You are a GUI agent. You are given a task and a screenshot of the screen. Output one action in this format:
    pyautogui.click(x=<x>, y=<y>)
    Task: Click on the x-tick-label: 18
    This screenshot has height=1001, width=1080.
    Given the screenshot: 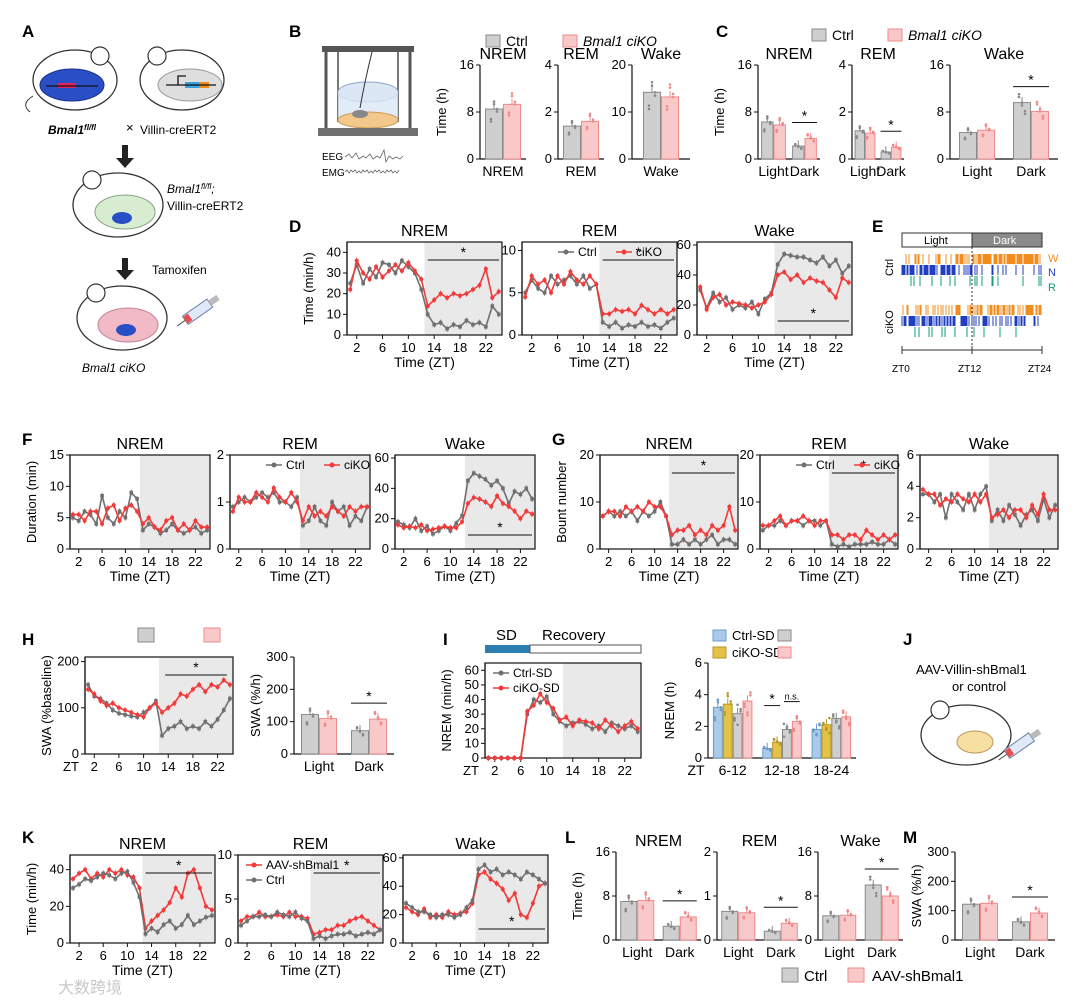 What is the action you would take?
    pyautogui.click(x=172, y=561)
    